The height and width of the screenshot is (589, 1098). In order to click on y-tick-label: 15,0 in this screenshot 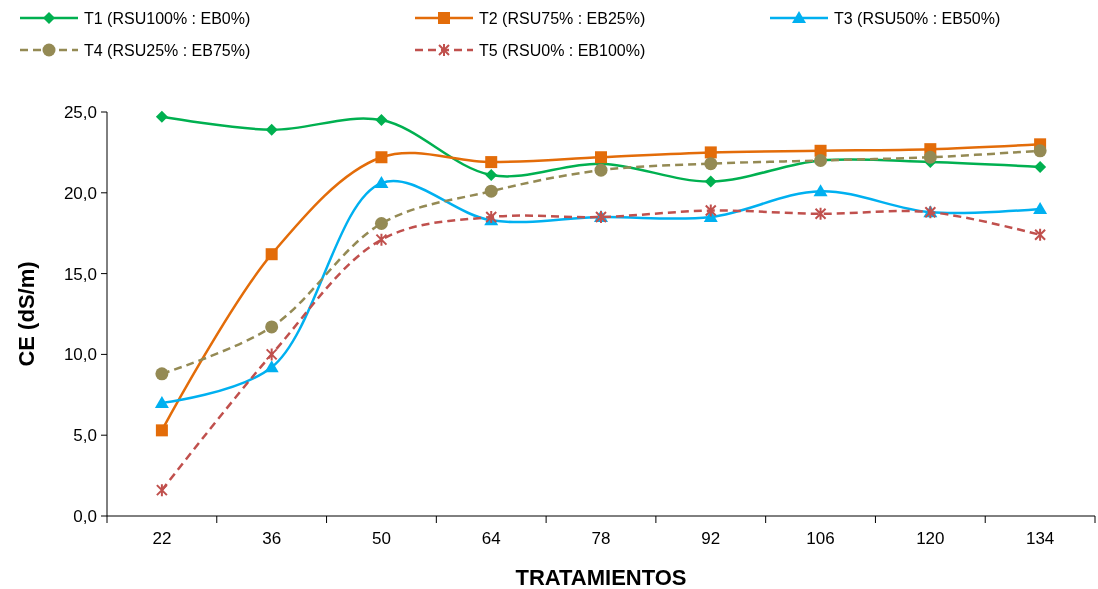, I will do `click(80, 274)`.